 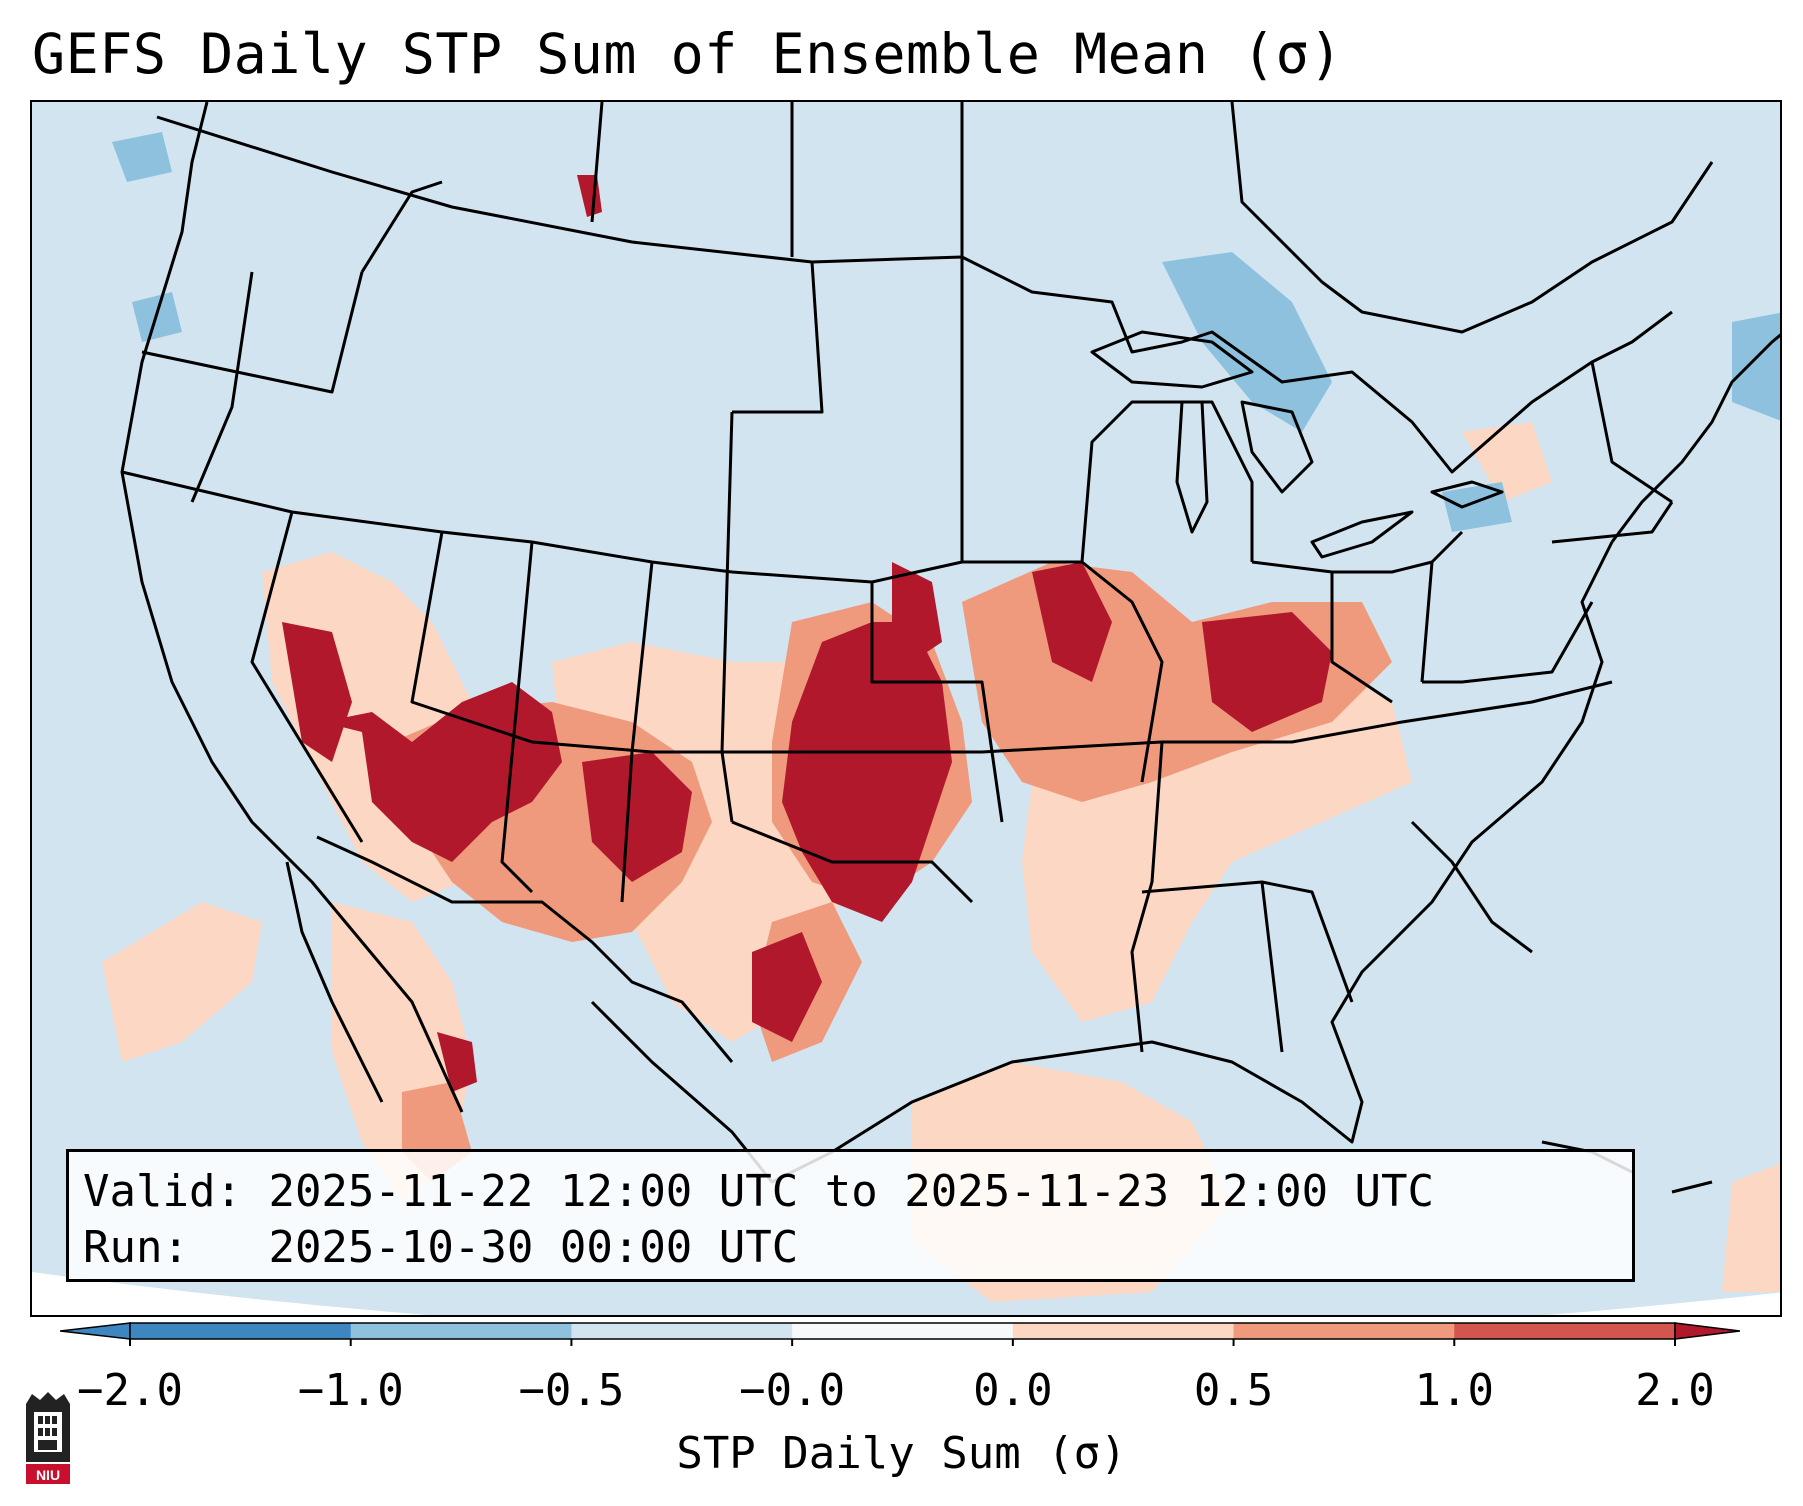 I want to click on colorbar, so click(x=900, y=1334).